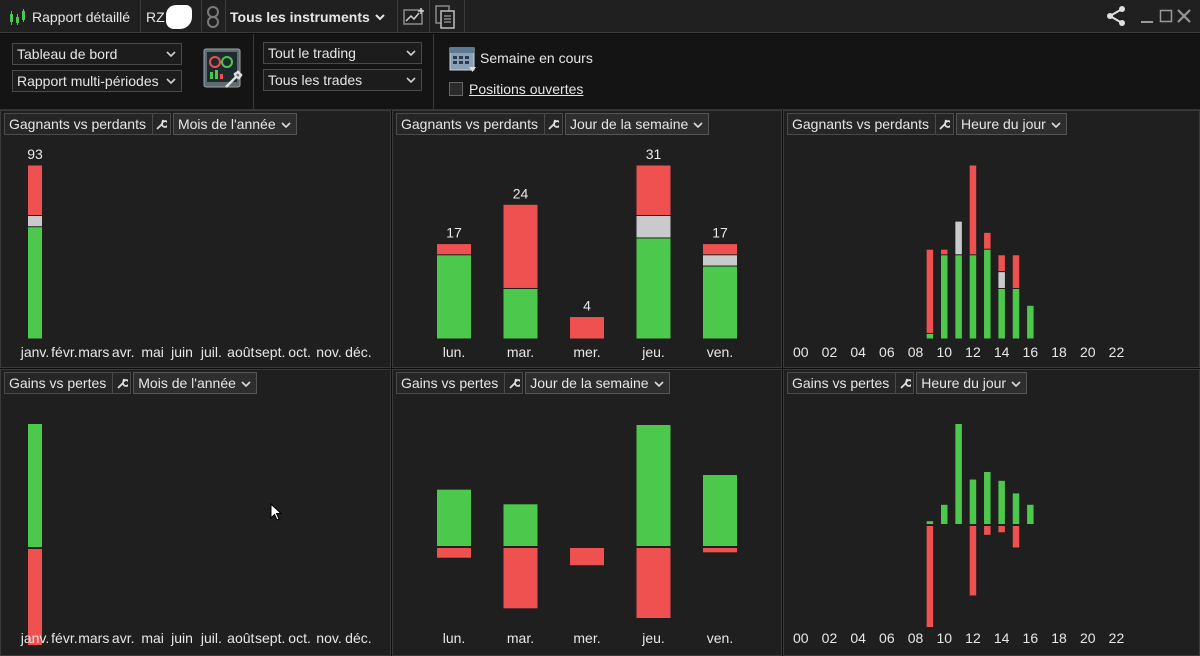 Image resolution: width=1200 pixels, height=656 pixels. What do you see at coordinates (463, 59) in the screenshot?
I see `calendar-icon` at bounding box center [463, 59].